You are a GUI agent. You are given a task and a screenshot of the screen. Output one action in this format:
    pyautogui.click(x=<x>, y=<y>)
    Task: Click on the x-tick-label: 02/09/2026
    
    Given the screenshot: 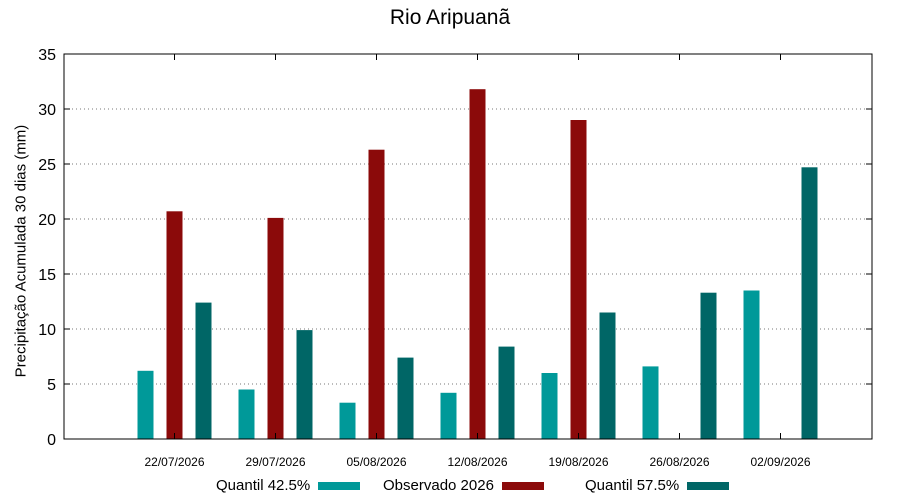 What is the action you would take?
    pyautogui.click(x=780, y=462)
    